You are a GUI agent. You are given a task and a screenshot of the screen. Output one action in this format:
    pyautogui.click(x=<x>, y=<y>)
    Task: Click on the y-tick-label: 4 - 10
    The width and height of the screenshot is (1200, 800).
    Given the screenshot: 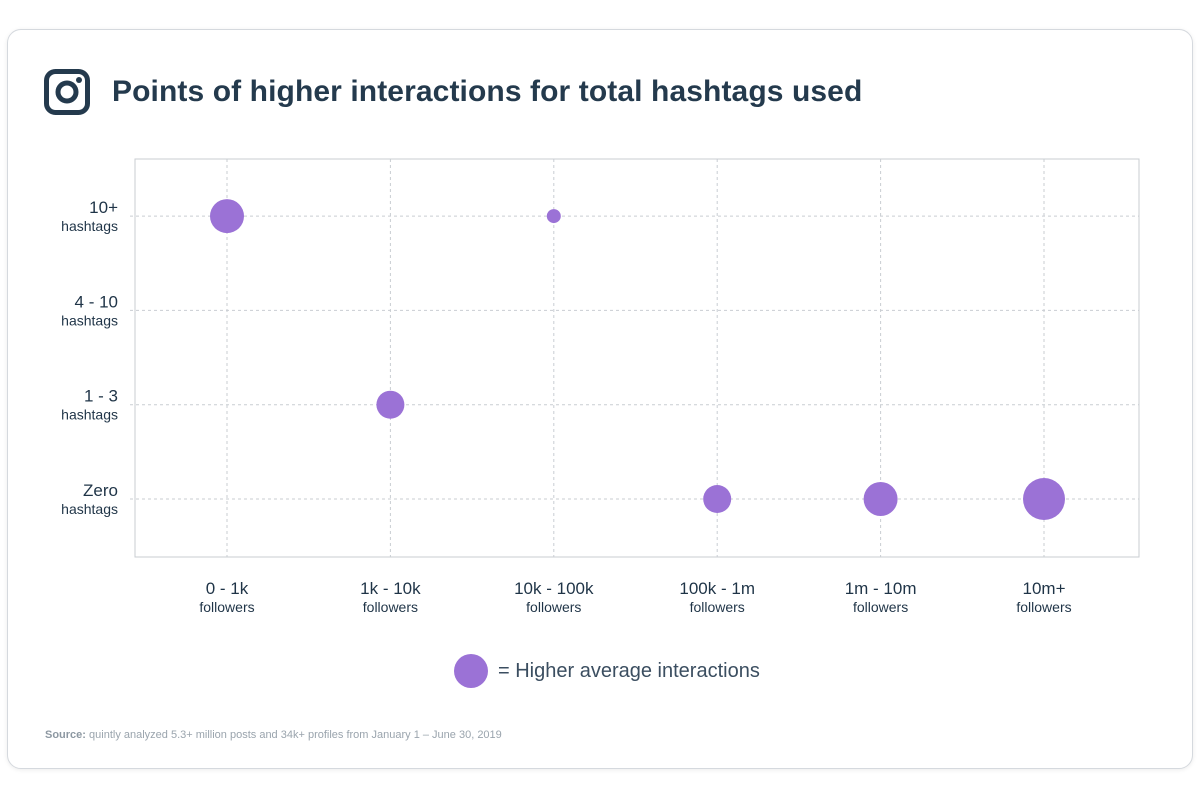 What is the action you would take?
    pyautogui.click(x=96, y=301)
    